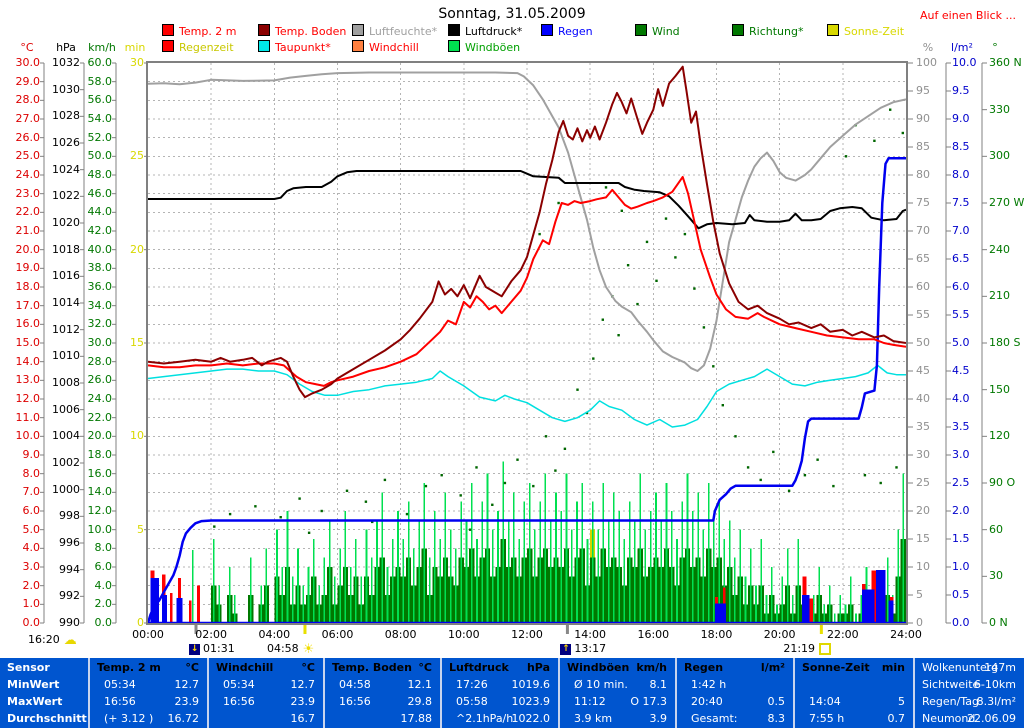 This screenshot has width=1024, height=728. What do you see at coordinates (538, 667) in the screenshot?
I see `sensor-unit: hPa` at bounding box center [538, 667].